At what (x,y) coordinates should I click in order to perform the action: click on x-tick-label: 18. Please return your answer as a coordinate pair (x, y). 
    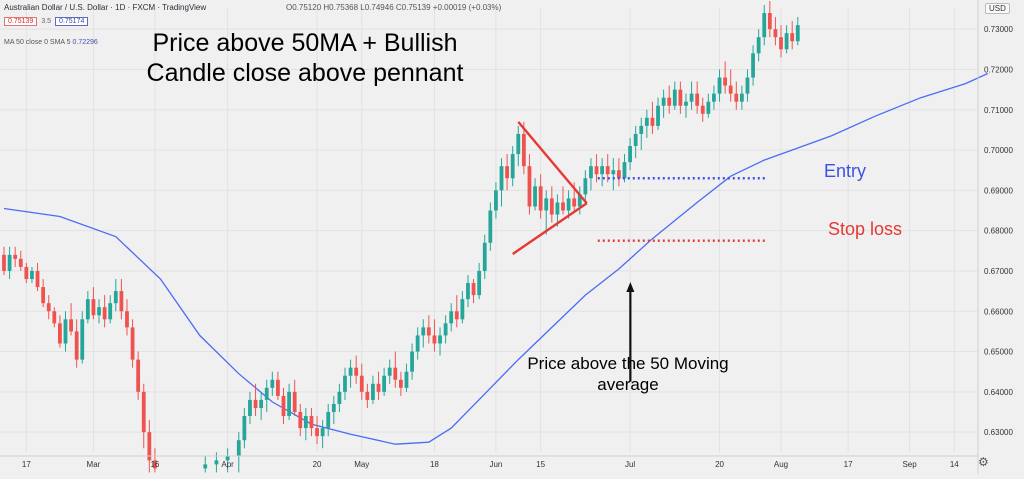
    Looking at the image, I should click on (434, 464).